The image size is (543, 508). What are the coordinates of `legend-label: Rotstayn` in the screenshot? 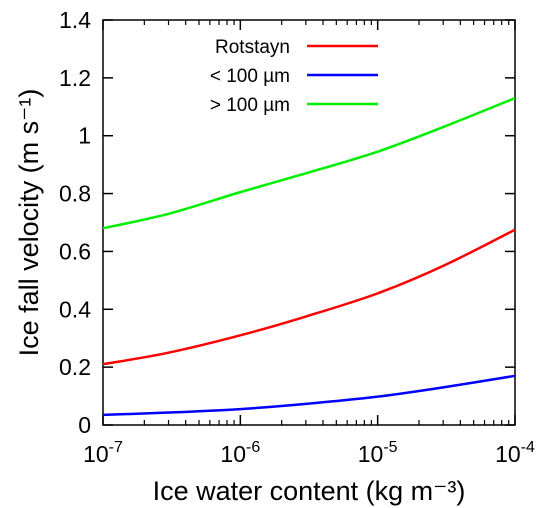 It's located at (252, 47).